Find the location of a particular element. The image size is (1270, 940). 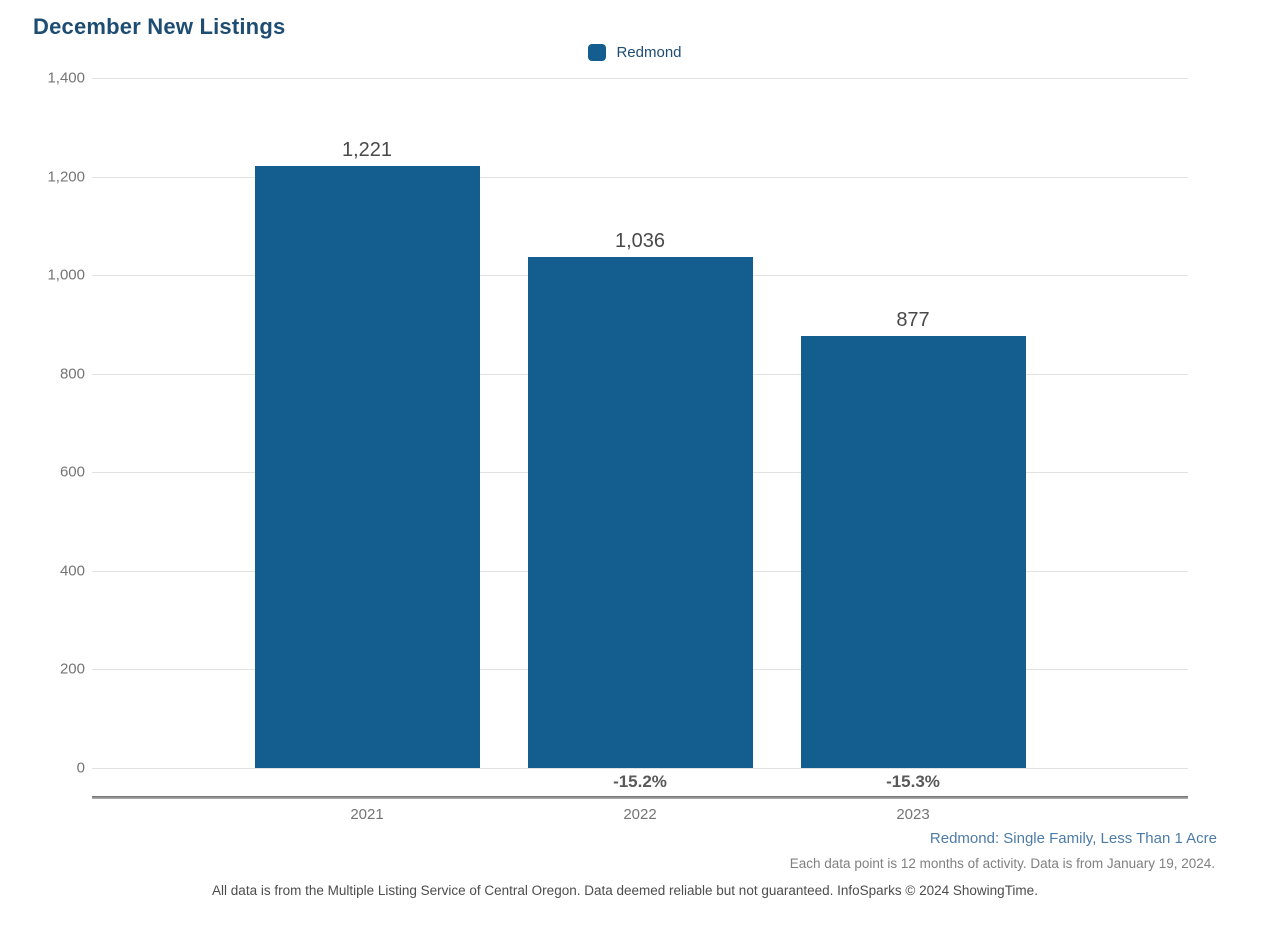

x-axis-labels: 2021 2022 2023 is located at coordinates (640, 816).